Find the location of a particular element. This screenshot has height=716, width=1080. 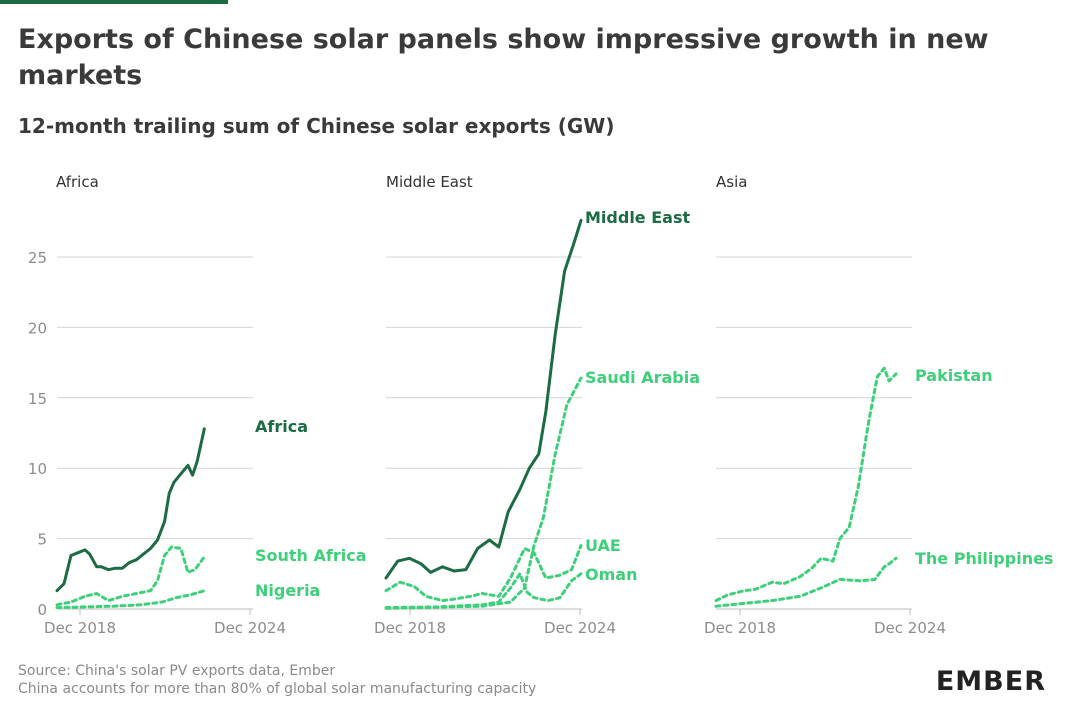

series-line-pakistan is located at coordinates (806, 484).